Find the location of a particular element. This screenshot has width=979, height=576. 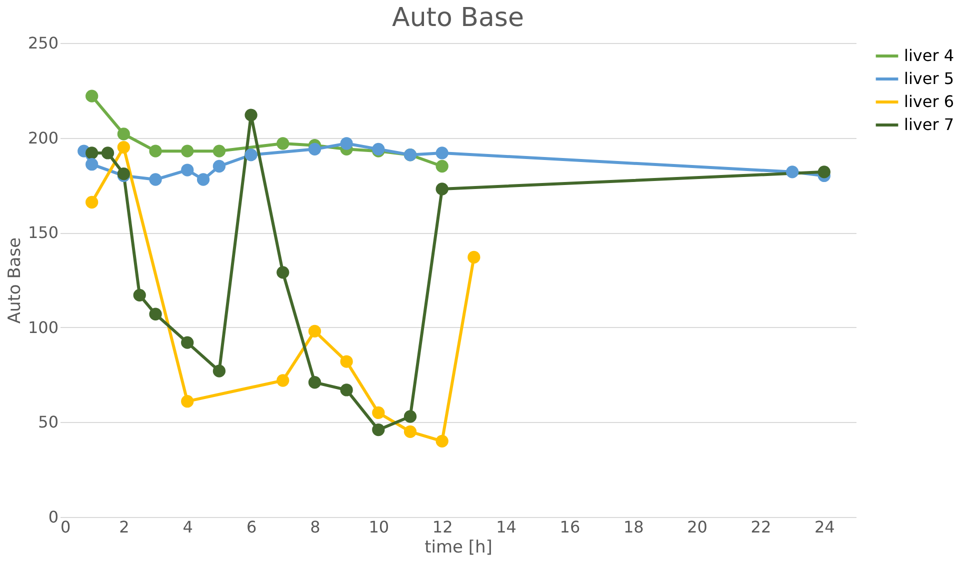

x-tick-label: 4 is located at coordinates (187, 527).